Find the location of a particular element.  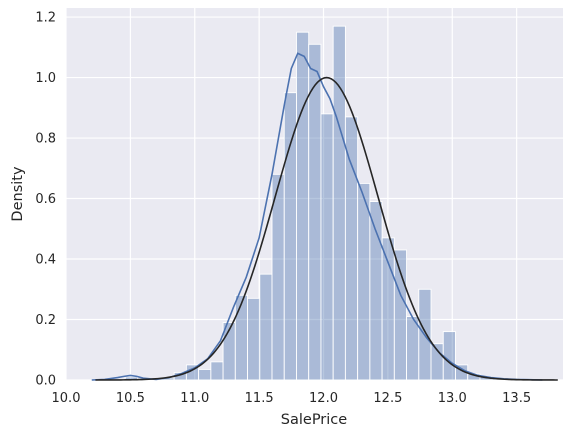

y-tick-label: 0.8 is located at coordinates (45, 139).